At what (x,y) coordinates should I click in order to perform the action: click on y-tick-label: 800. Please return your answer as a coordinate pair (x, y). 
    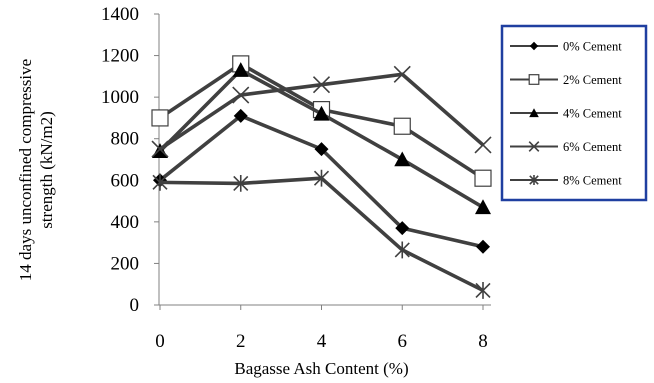
    Looking at the image, I should click on (125, 139).